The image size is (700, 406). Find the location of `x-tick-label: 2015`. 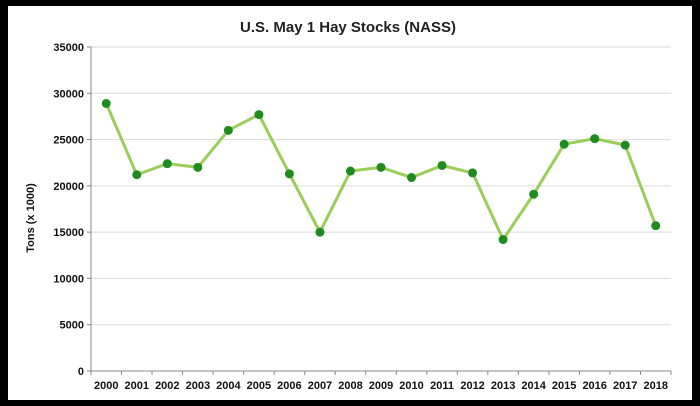

x-tick-label: 2015 is located at coordinates (564, 386).